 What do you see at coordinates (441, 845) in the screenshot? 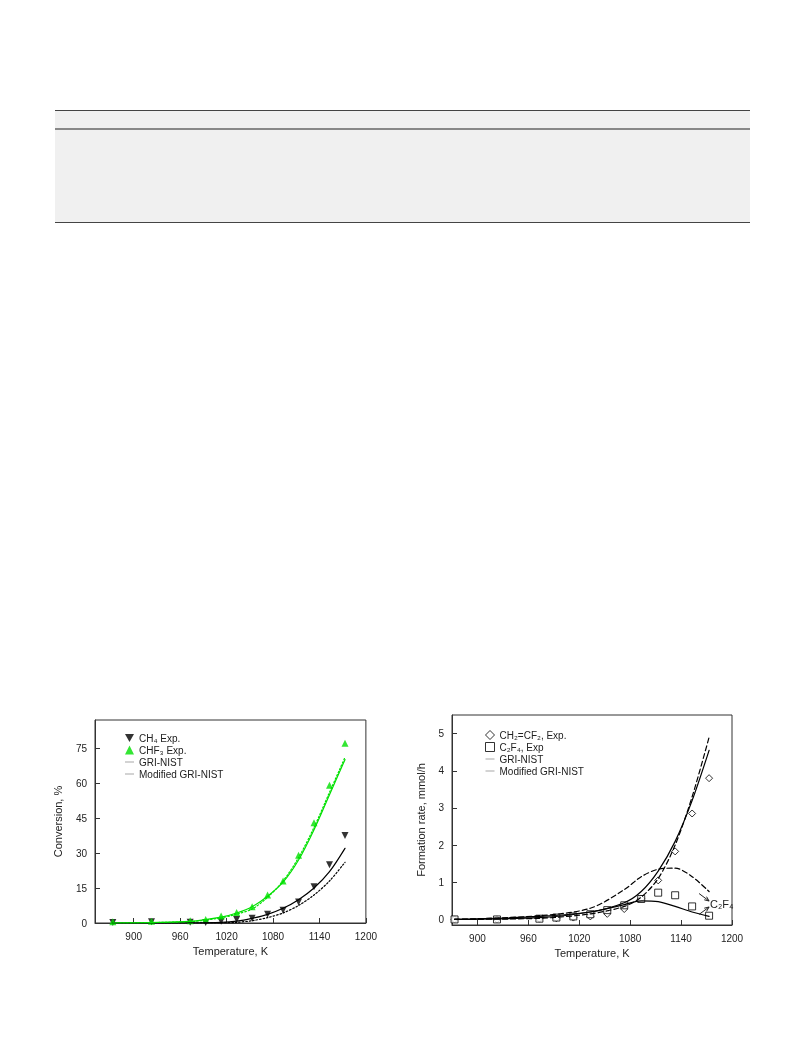
I see `y-tick-label: 2` at bounding box center [441, 845].